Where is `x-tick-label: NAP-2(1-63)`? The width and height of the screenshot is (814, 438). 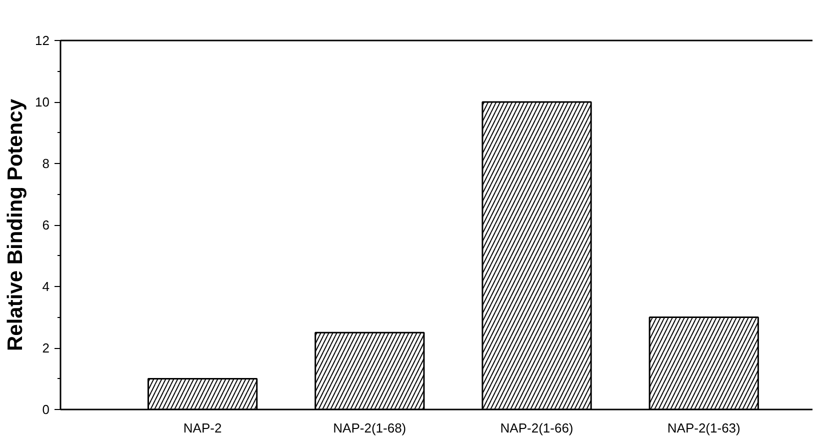 x-tick-label: NAP-2(1-63) is located at coordinates (703, 428).